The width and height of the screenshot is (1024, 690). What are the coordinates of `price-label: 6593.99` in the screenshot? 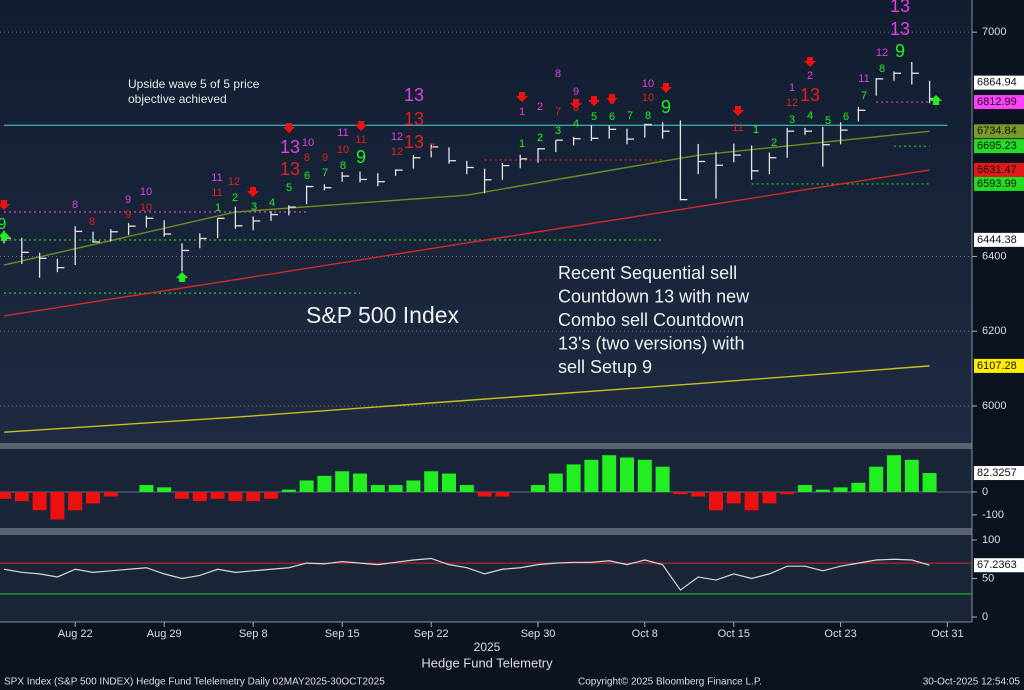 It's located at (997, 184).